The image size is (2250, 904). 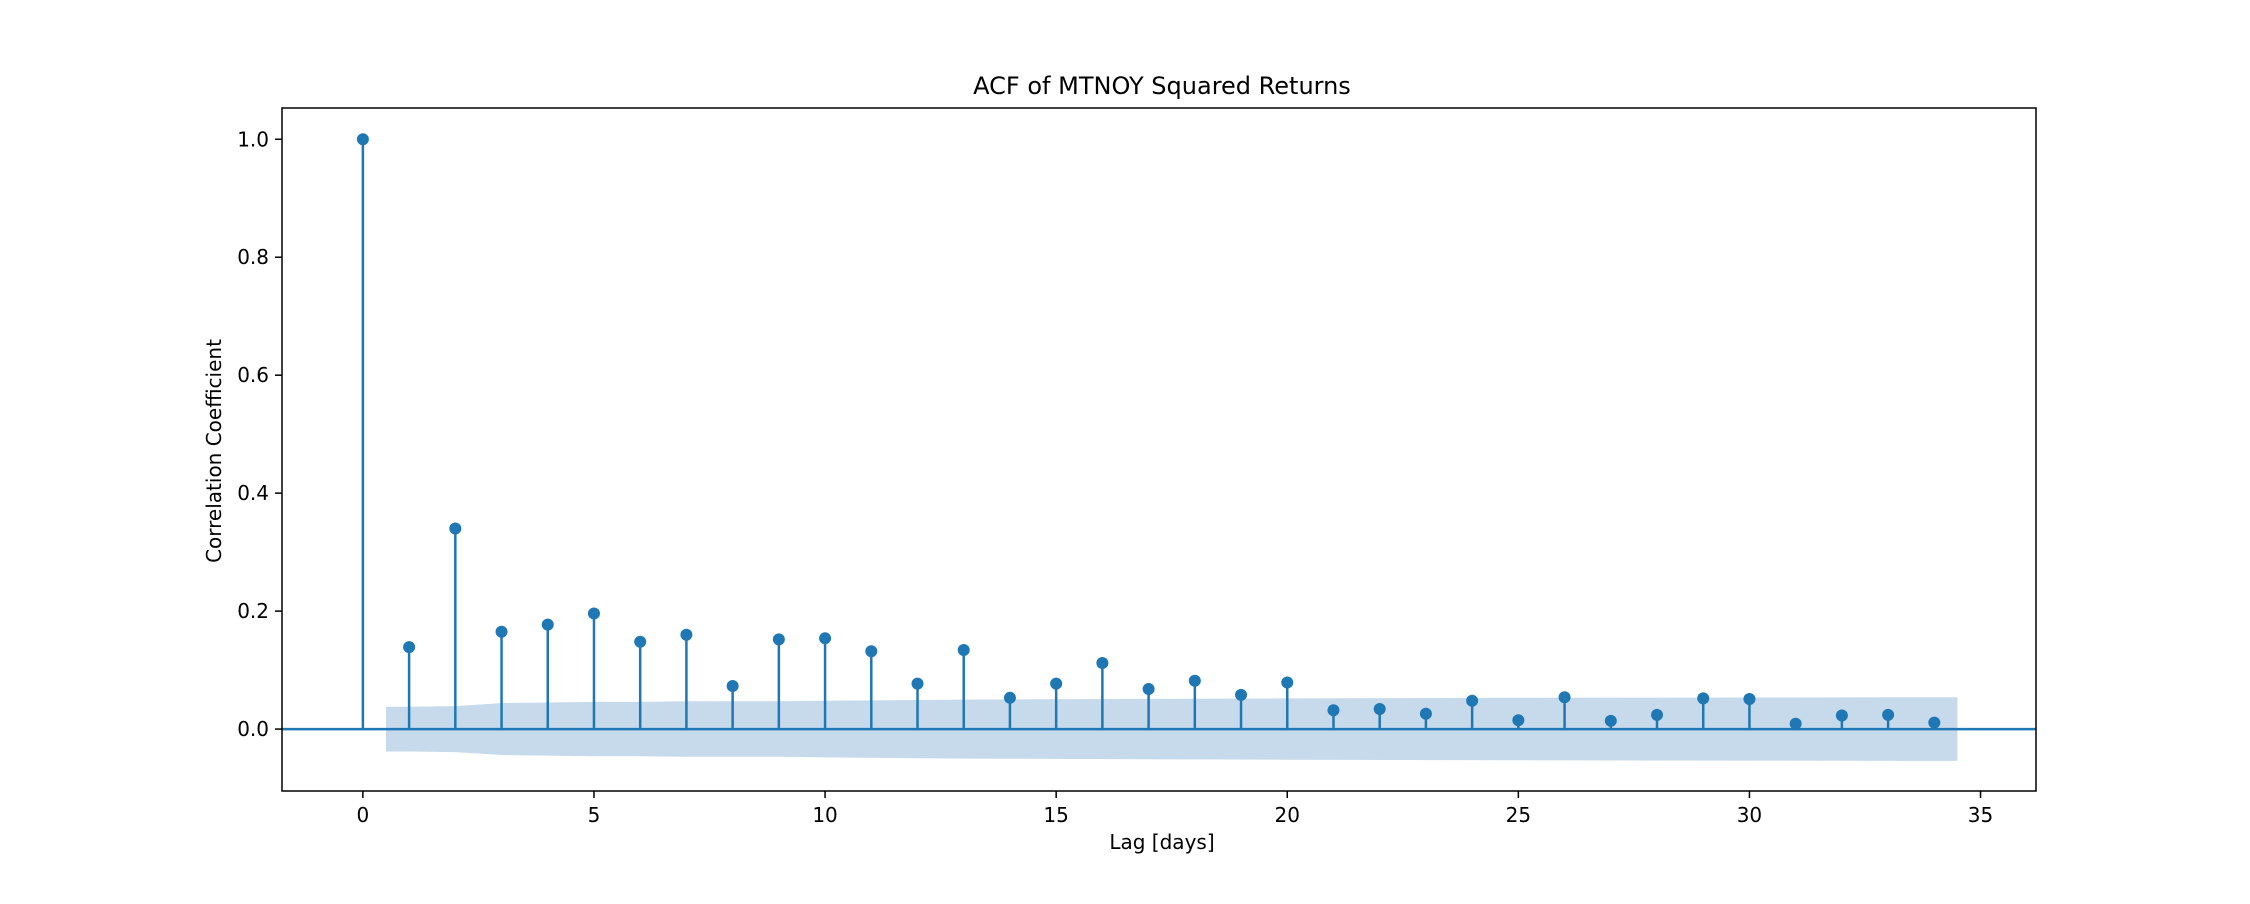 What do you see at coordinates (1980, 815) in the screenshot?
I see `x-tick-label-35: 35` at bounding box center [1980, 815].